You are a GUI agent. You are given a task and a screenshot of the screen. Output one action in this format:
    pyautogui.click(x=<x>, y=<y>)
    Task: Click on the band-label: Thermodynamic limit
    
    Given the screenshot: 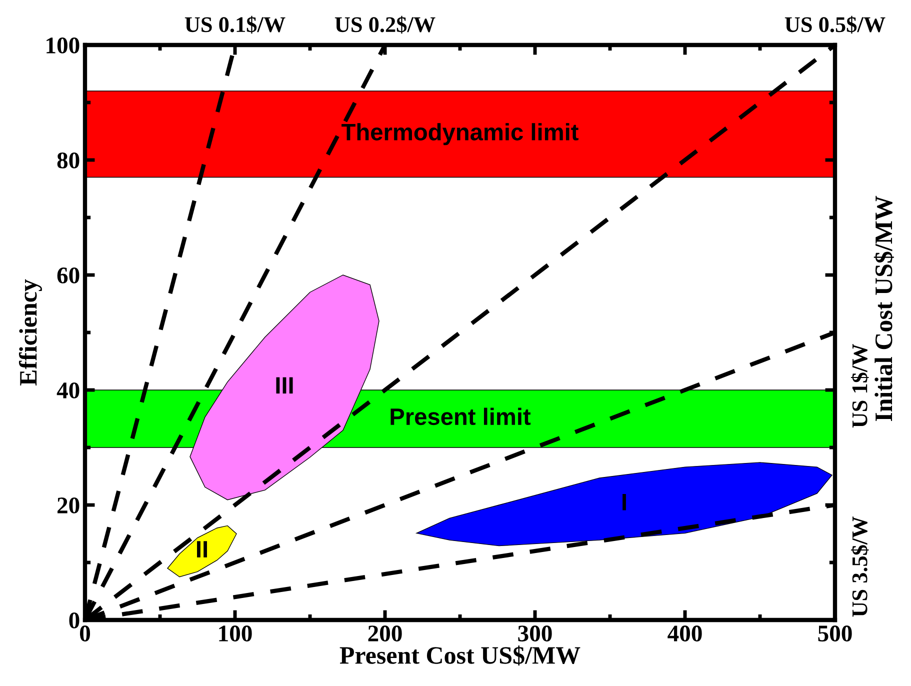 What is the action you would take?
    pyautogui.click(x=460, y=134)
    